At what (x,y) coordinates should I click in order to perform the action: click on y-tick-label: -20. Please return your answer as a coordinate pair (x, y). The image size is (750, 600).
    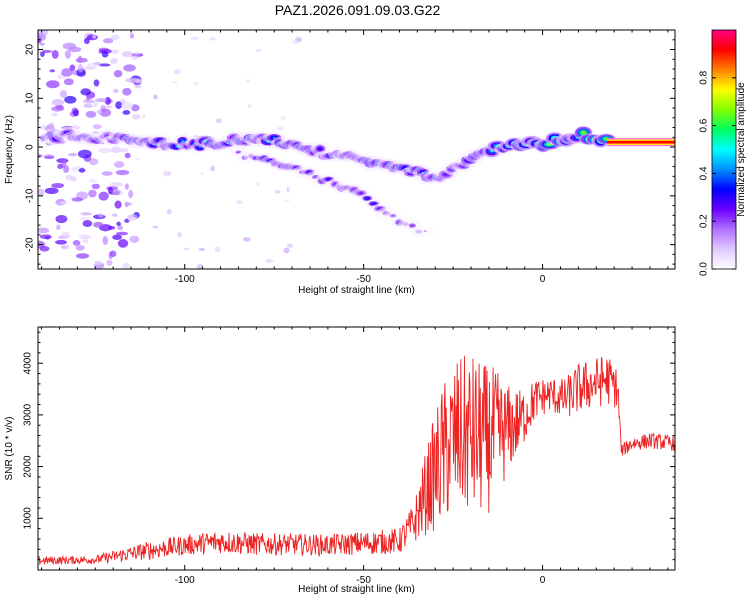
    Looking at the image, I should click on (30, 244).